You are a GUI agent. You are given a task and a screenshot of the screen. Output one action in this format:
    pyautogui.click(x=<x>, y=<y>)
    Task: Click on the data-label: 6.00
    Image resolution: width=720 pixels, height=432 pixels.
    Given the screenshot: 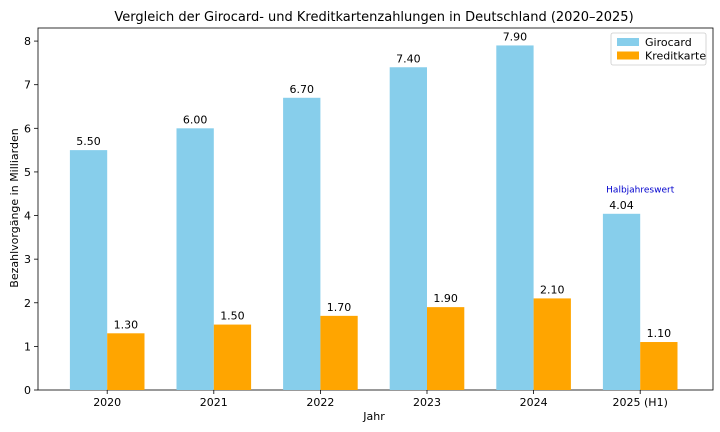 What is the action you would take?
    pyautogui.click(x=195, y=119)
    